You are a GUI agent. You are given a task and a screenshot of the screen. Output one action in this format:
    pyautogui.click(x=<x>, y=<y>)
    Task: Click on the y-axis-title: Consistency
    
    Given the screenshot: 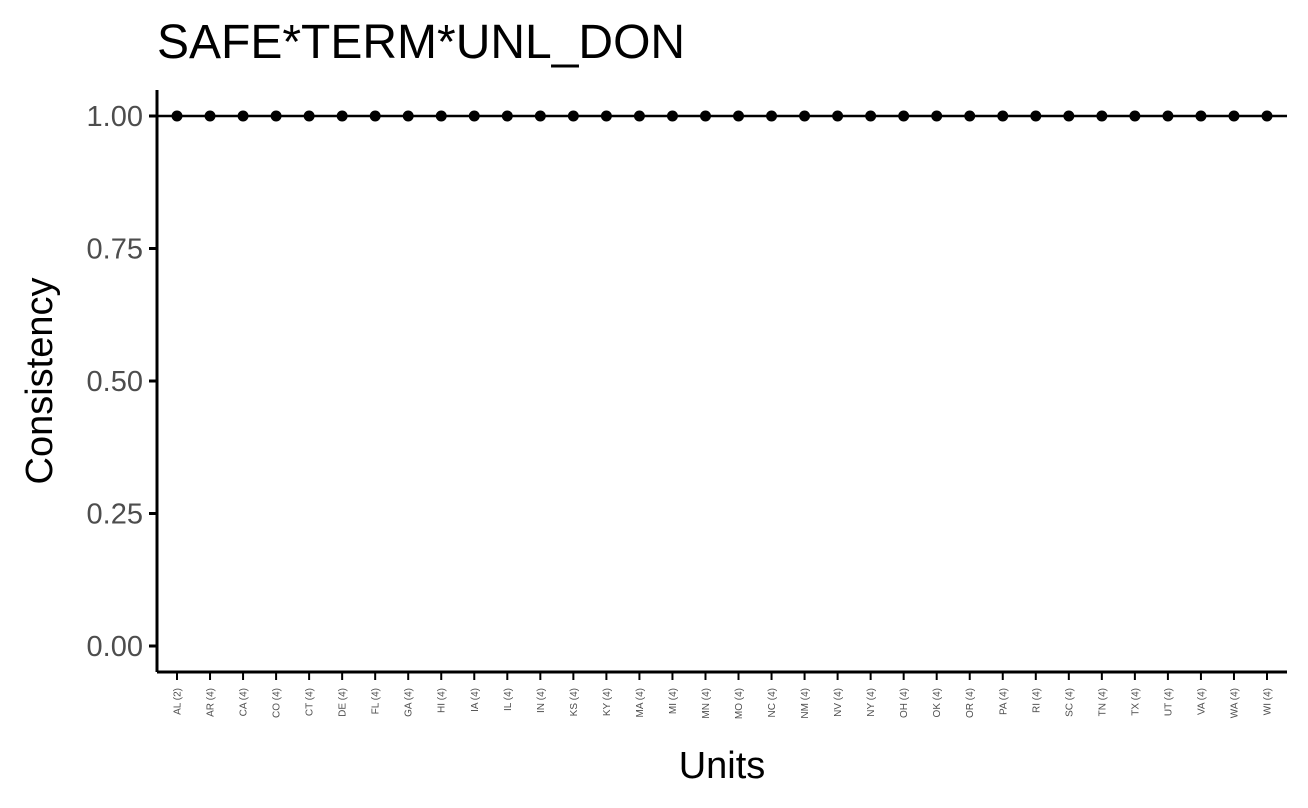 What is the action you would take?
    pyautogui.click(x=40, y=381)
    